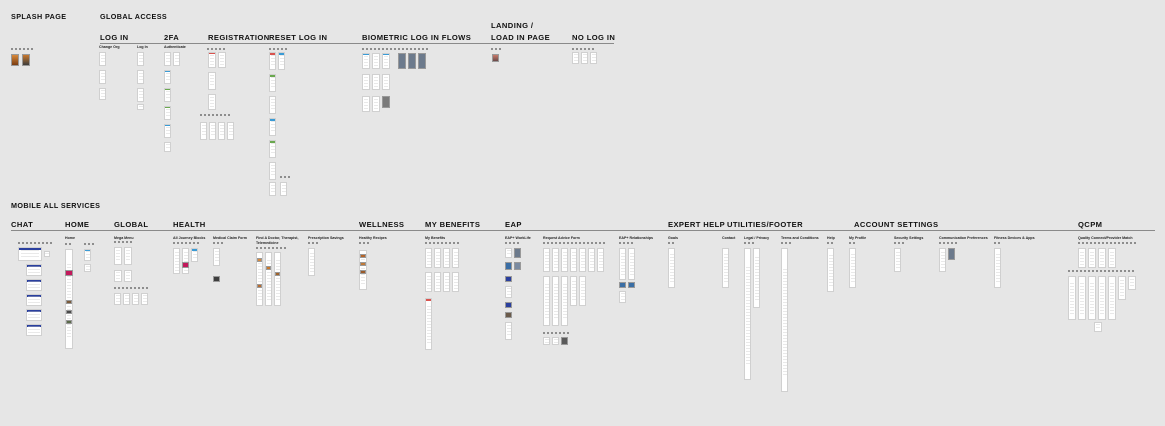 The width and height of the screenshot is (1165, 426). What do you see at coordinates (176, 59) in the screenshot?
I see `2fa-screen-2` at bounding box center [176, 59].